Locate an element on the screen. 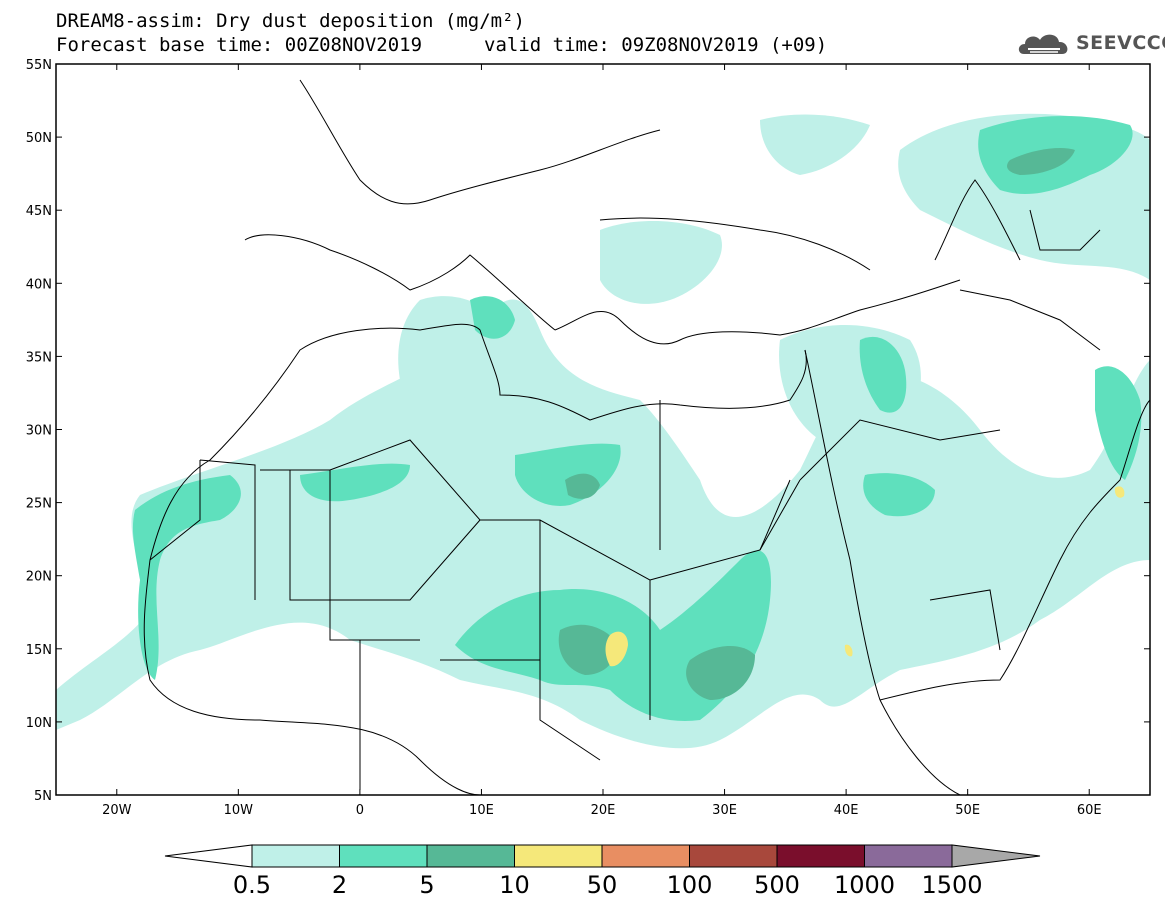 The height and width of the screenshot is (907, 1165). lat-tick-label: 45N is located at coordinates (39, 211).